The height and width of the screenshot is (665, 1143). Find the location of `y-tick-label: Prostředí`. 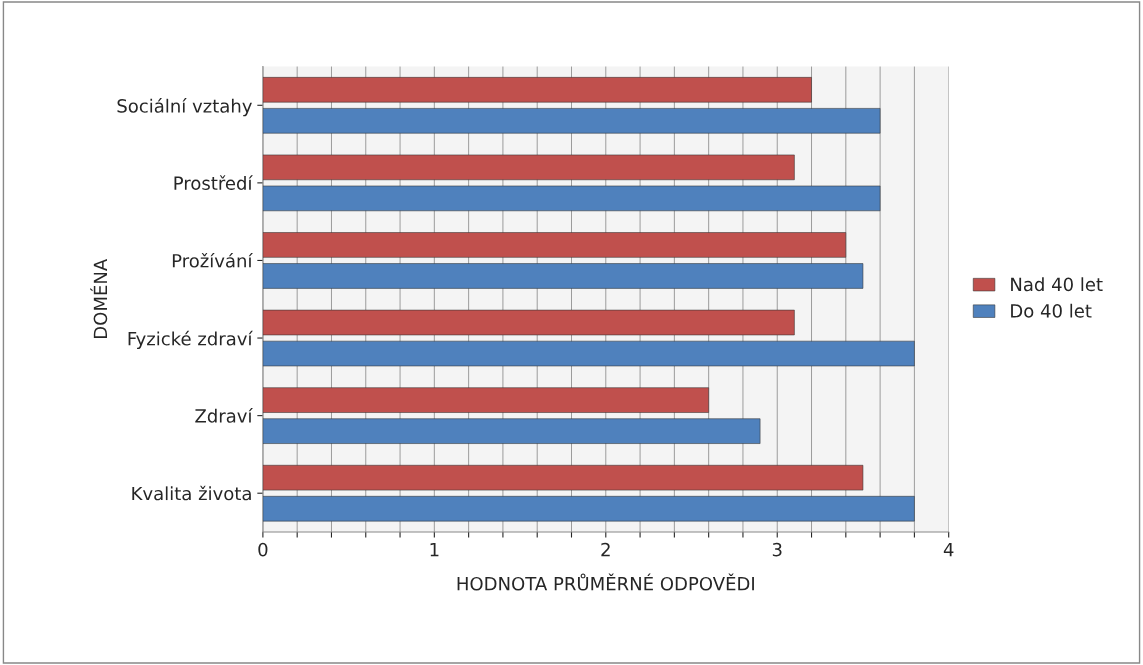

y-tick-label: Prostředí is located at coordinates (213, 182).